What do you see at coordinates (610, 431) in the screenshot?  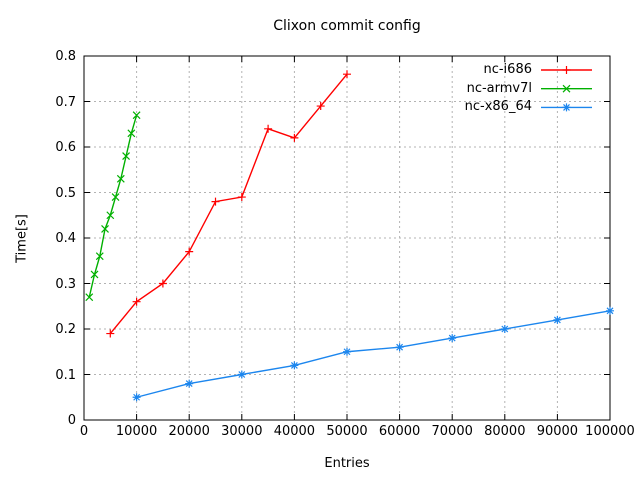 I see `x-tick-label: 100000` at bounding box center [610, 431].